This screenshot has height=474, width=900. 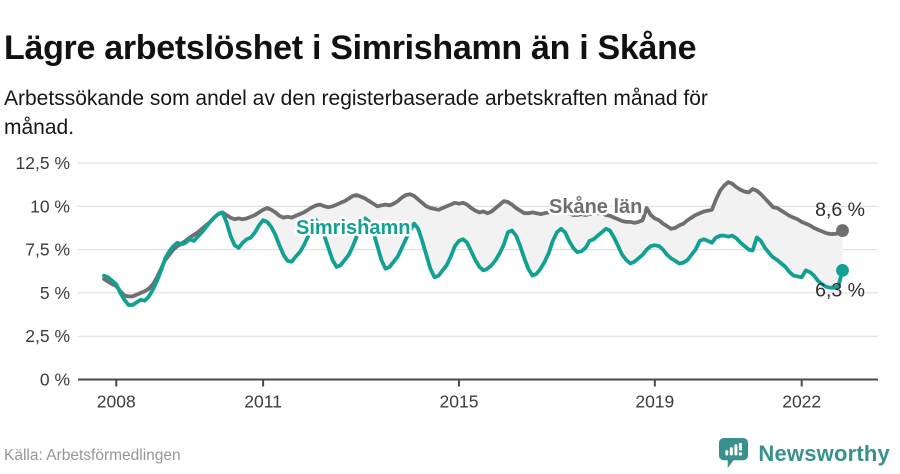 What do you see at coordinates (840, 210) in the screenshot?
I see `skane-lan-end-value-label: 8,6 %` at bounding box center [840, 210].